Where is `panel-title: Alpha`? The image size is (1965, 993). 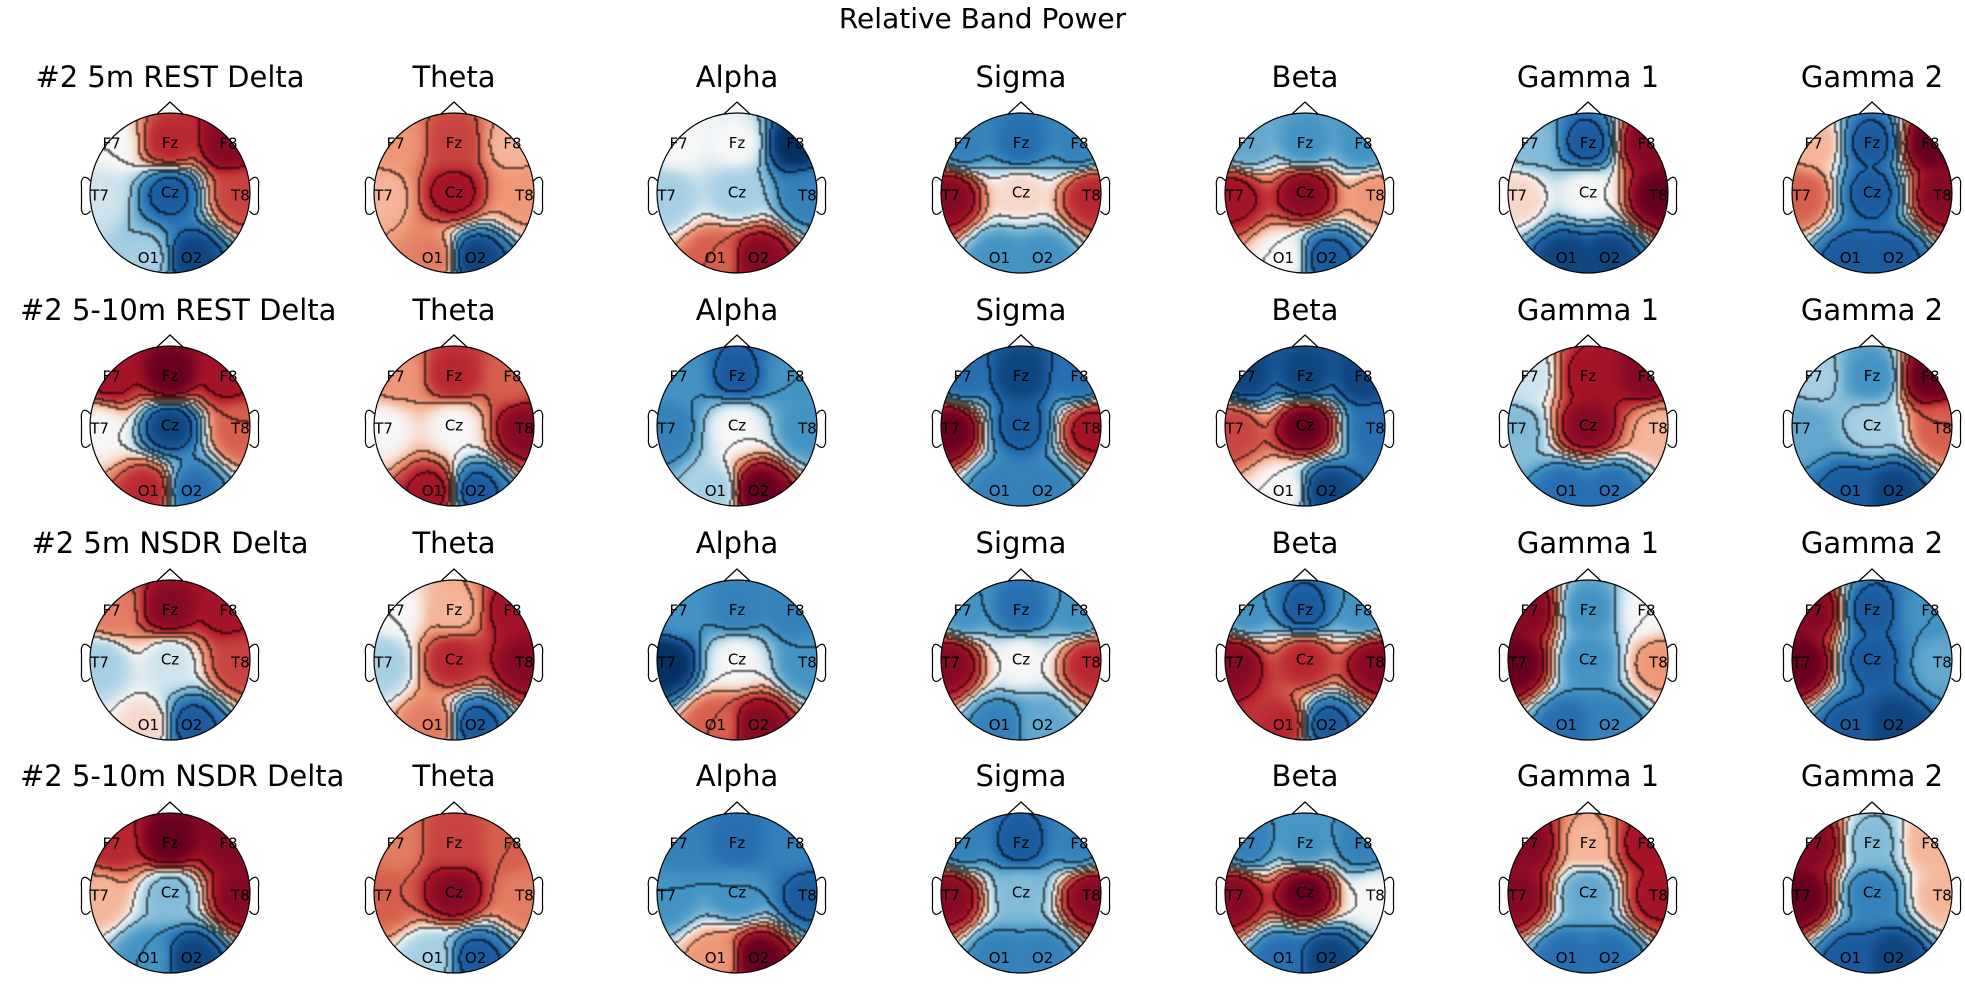
panel-title: Alpha is located at coordinates (737, 77).